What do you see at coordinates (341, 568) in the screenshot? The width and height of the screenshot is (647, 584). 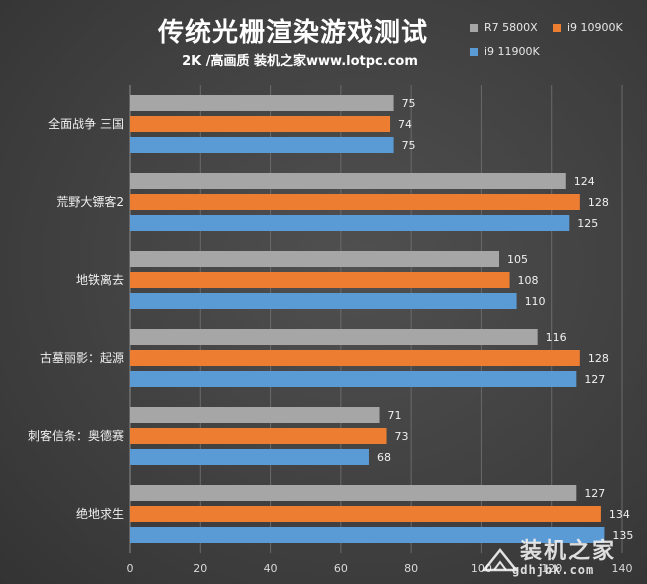 I see `x-tick-label-60: 60` at bounding box center [341, 568].